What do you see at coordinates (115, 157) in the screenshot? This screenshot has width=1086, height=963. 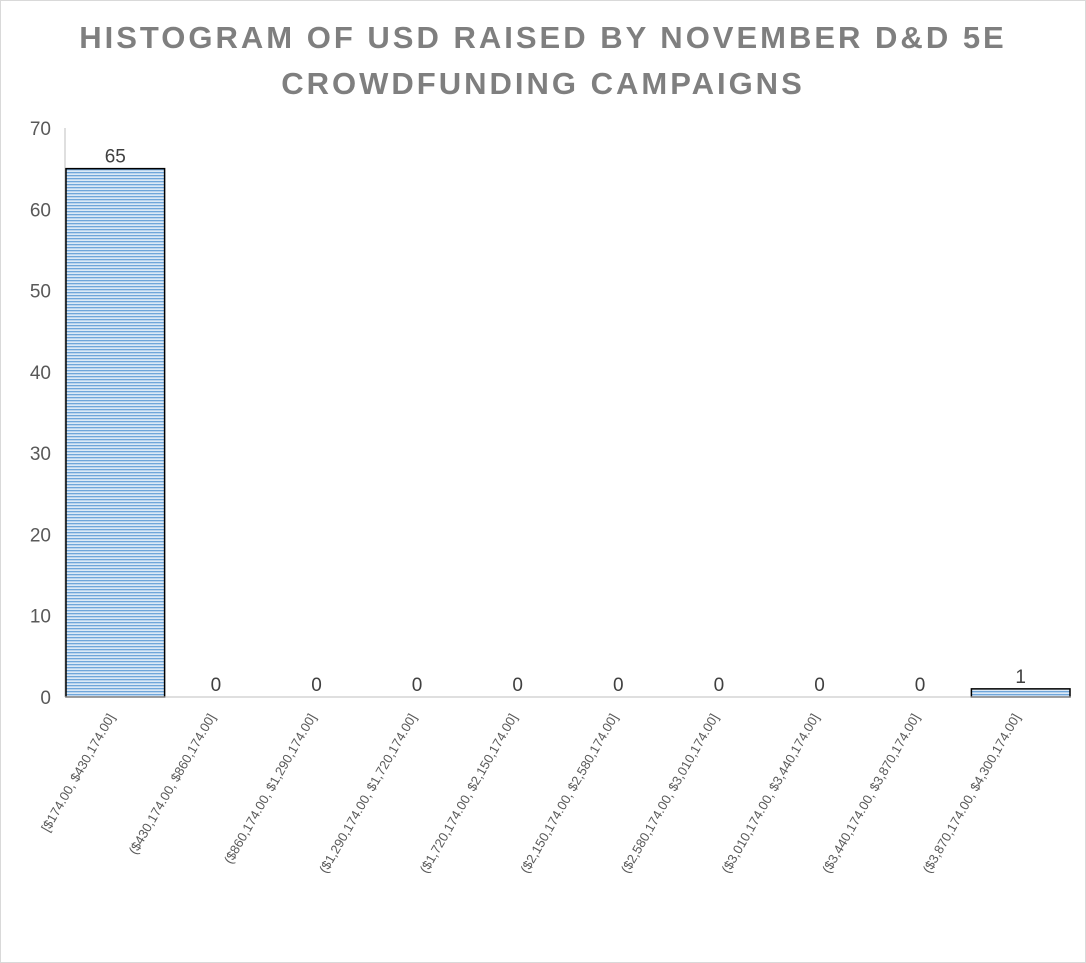 I see `bar-value-label: 65` at bounding box center [115, 157].